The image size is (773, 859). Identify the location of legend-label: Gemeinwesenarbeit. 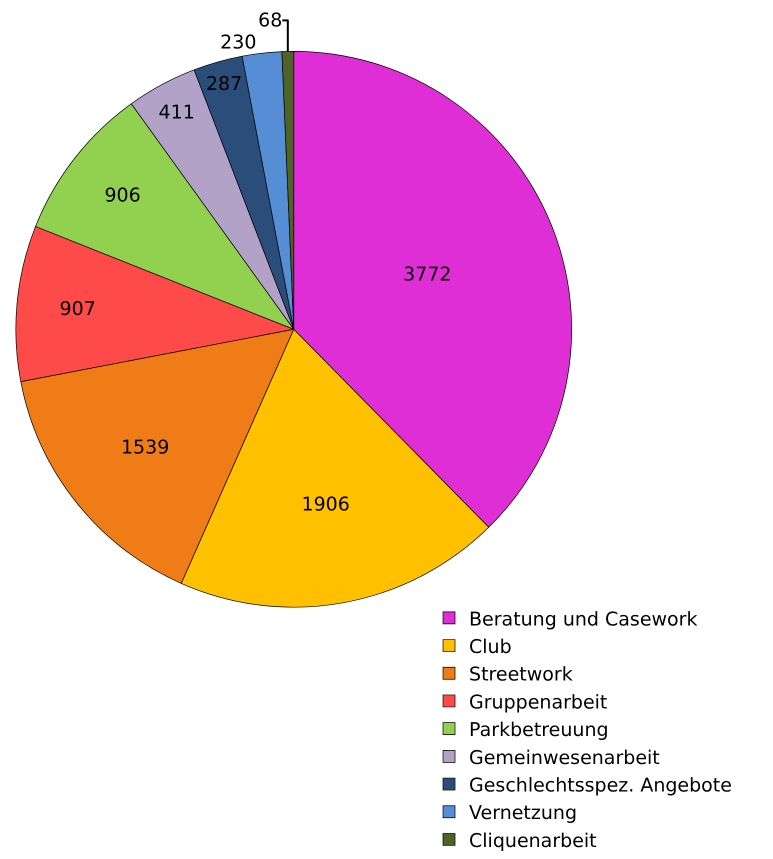
(564, 757).